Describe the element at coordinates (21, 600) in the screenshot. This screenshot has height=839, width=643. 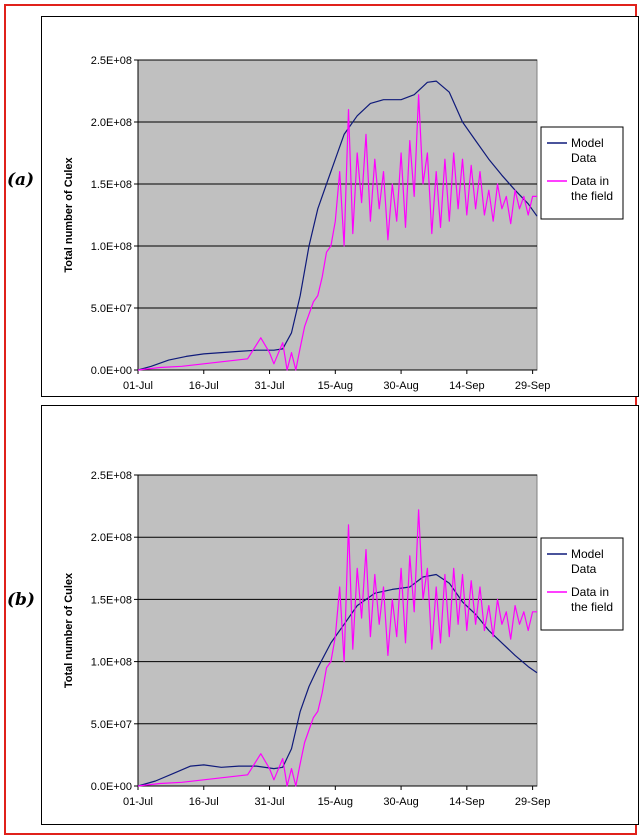
I see `panel-label-b: (b)` at that location.